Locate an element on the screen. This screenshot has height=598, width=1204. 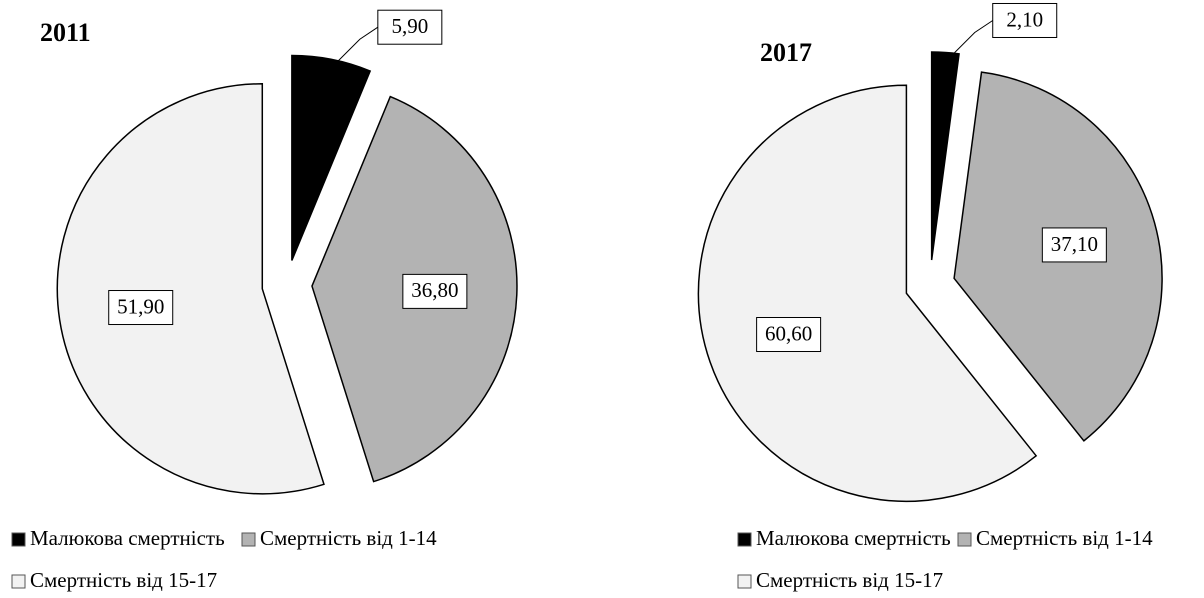
data-label: 36,80 is located at coordinates (434, 290).